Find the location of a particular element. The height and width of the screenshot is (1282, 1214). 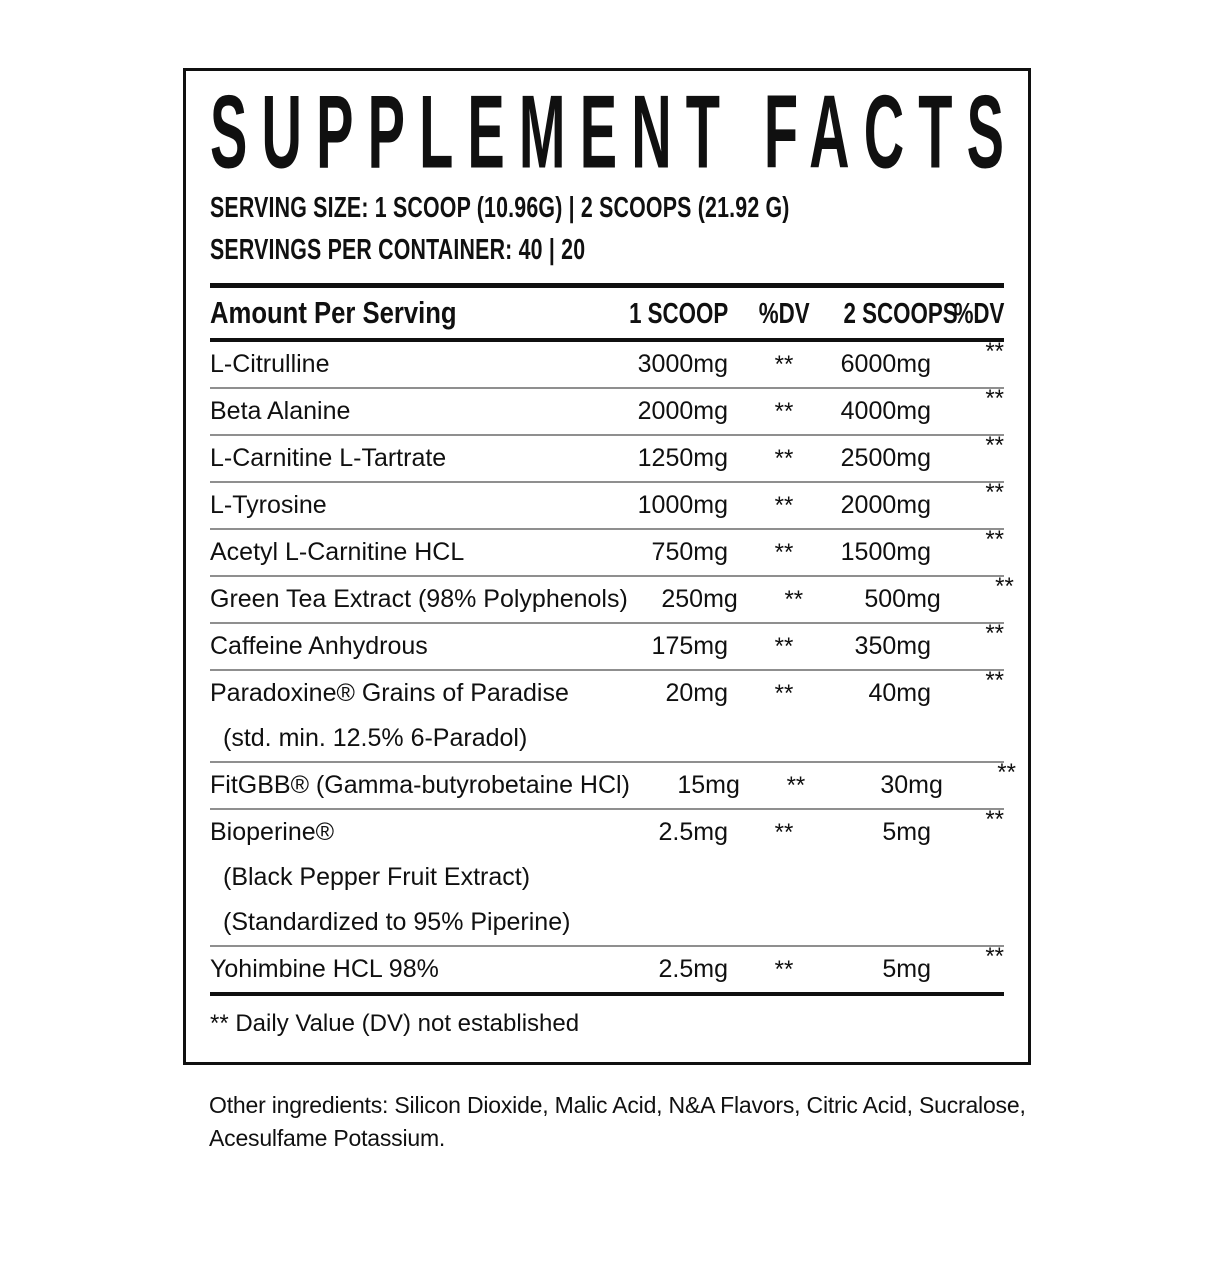

divider-thick-top is located at coordinates (607, 285).